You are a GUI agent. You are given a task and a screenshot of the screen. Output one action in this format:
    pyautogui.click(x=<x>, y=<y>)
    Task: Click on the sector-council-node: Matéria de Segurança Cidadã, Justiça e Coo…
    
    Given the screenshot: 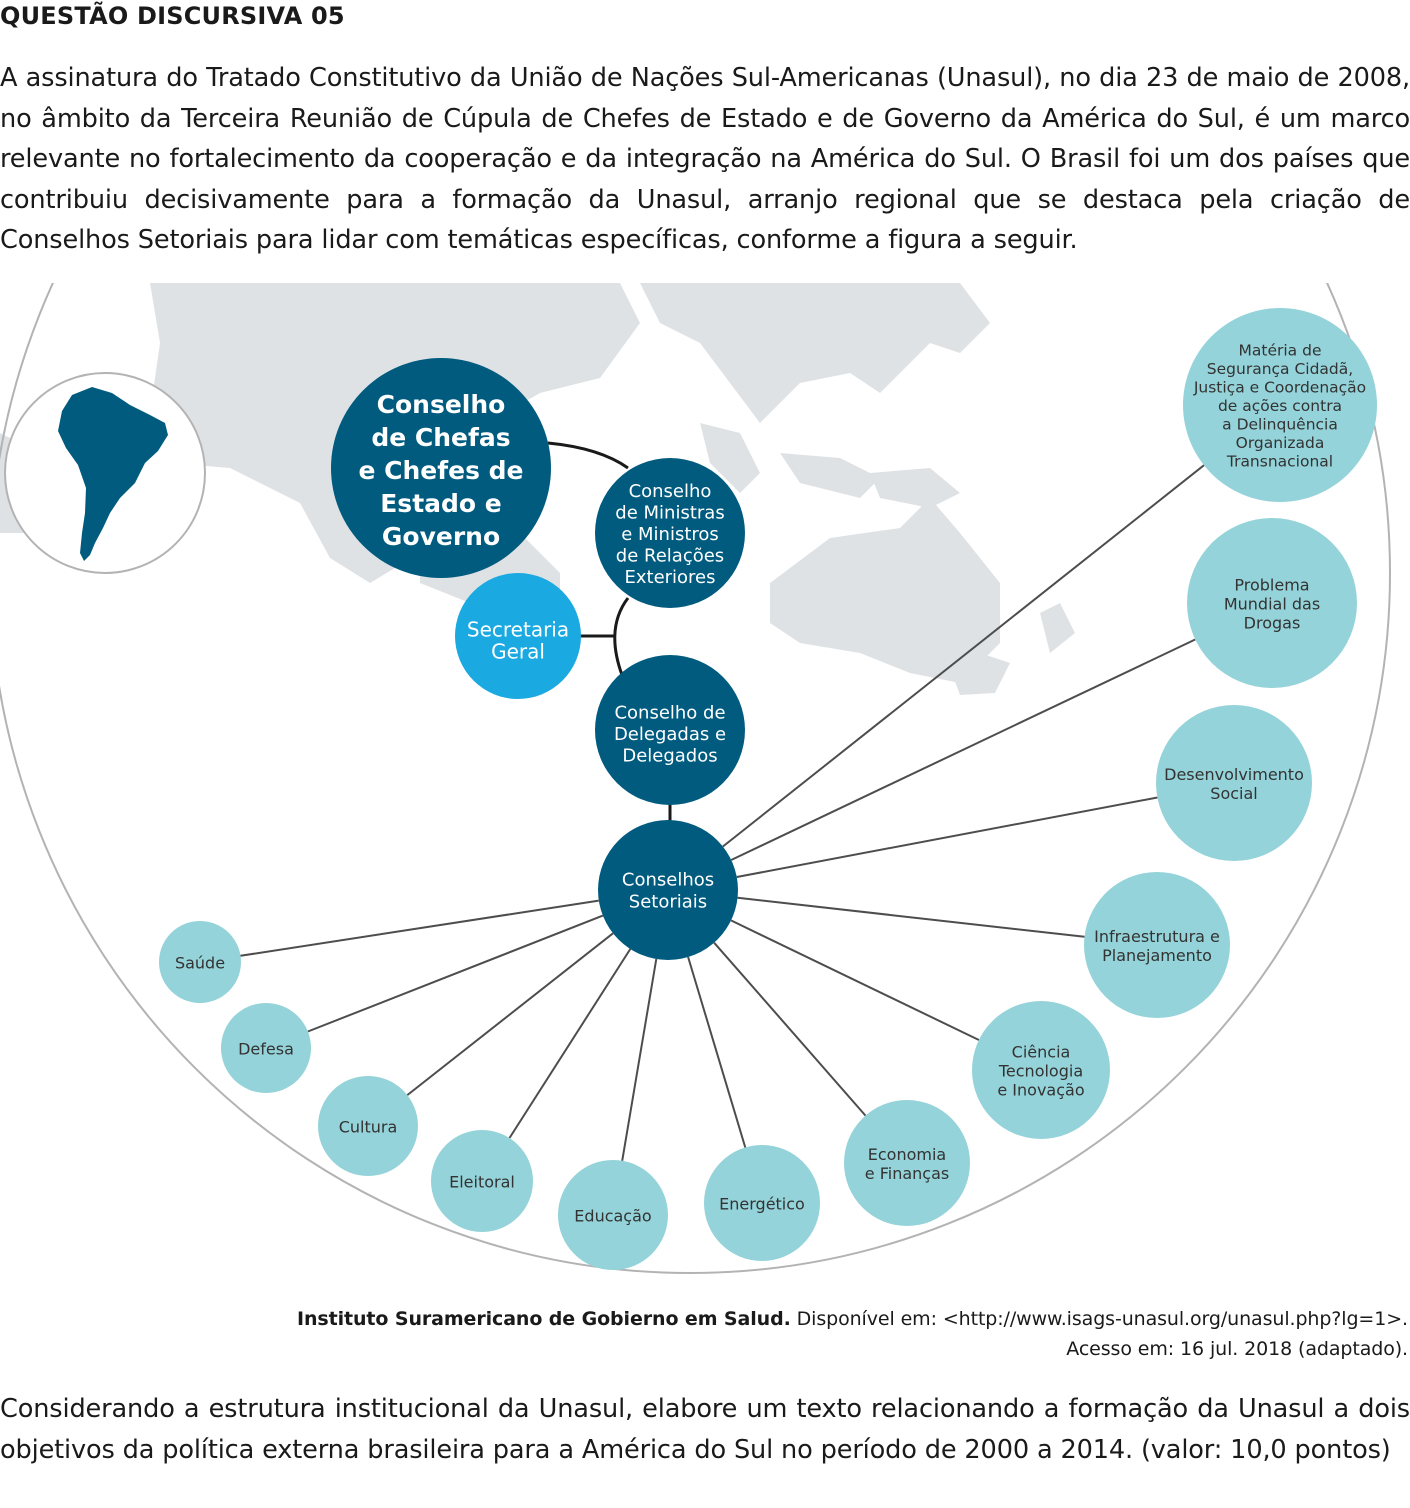 What is the action you would take?
    pyautogui.click(x=1280, y=405)
    